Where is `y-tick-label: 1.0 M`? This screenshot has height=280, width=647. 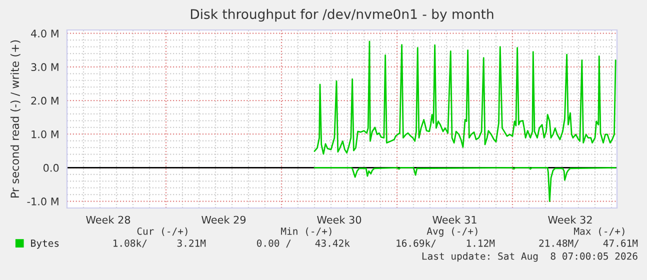
y-tick-label: 1.0 M is located at coordinates (45, 134).